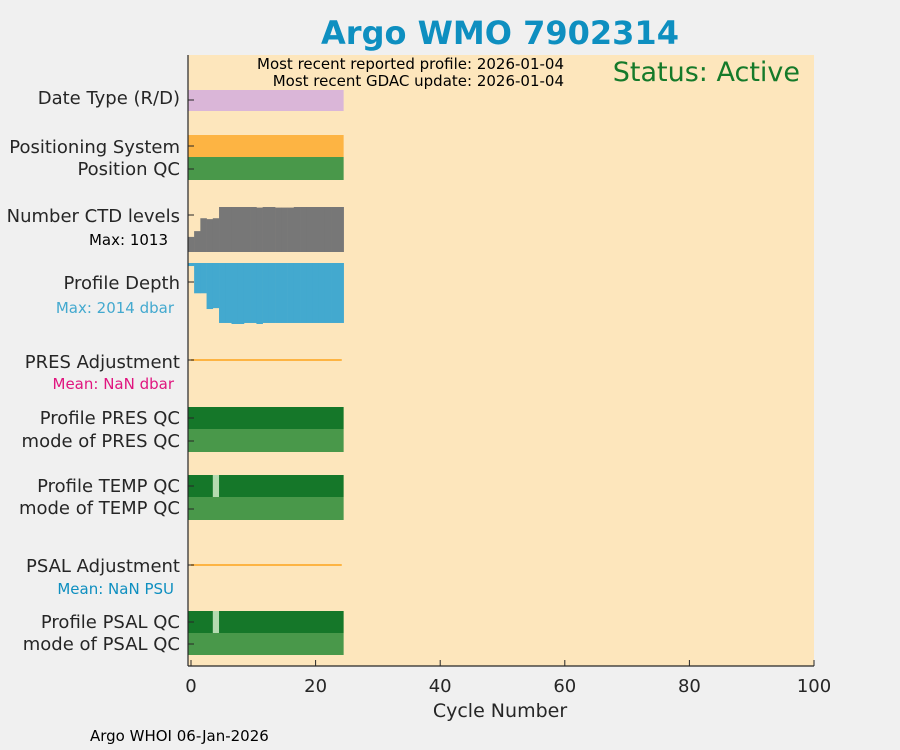 This screenshot has width=900, height=750. Describe the element at coordinates (114, 384) in the screenshot. I see `y-label-pres-mean: Mean: NaN dbar` at that location.